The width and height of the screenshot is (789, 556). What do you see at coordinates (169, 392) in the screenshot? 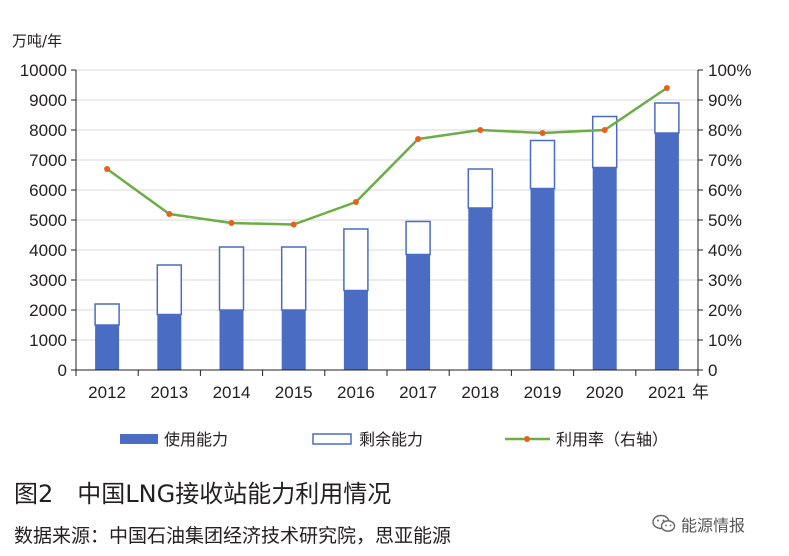
I see `x-tick-label: 2013` at bounding box center [169, 392].